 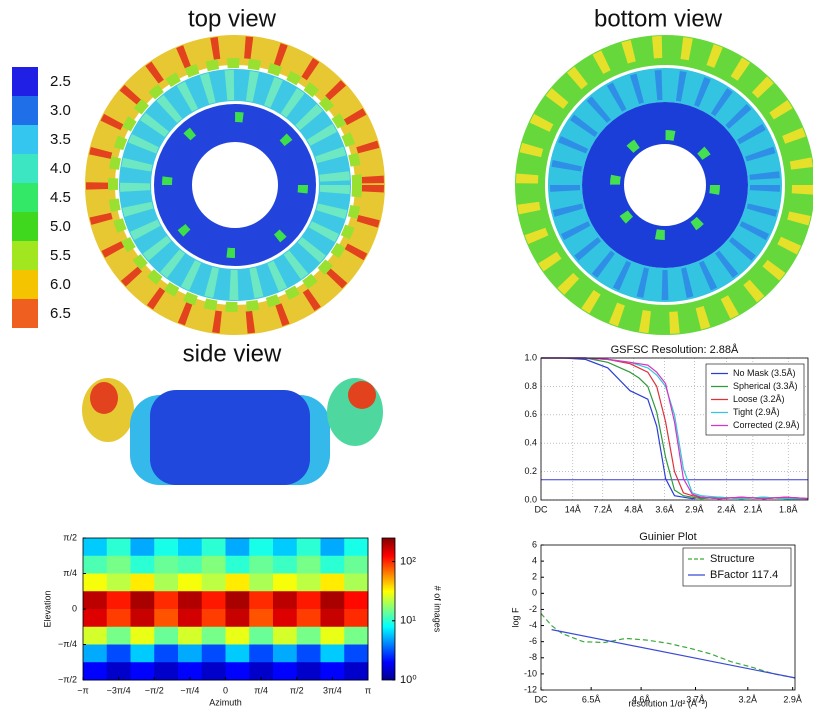 I want to click on key-label: 5.5, so click(x=60, y=255).